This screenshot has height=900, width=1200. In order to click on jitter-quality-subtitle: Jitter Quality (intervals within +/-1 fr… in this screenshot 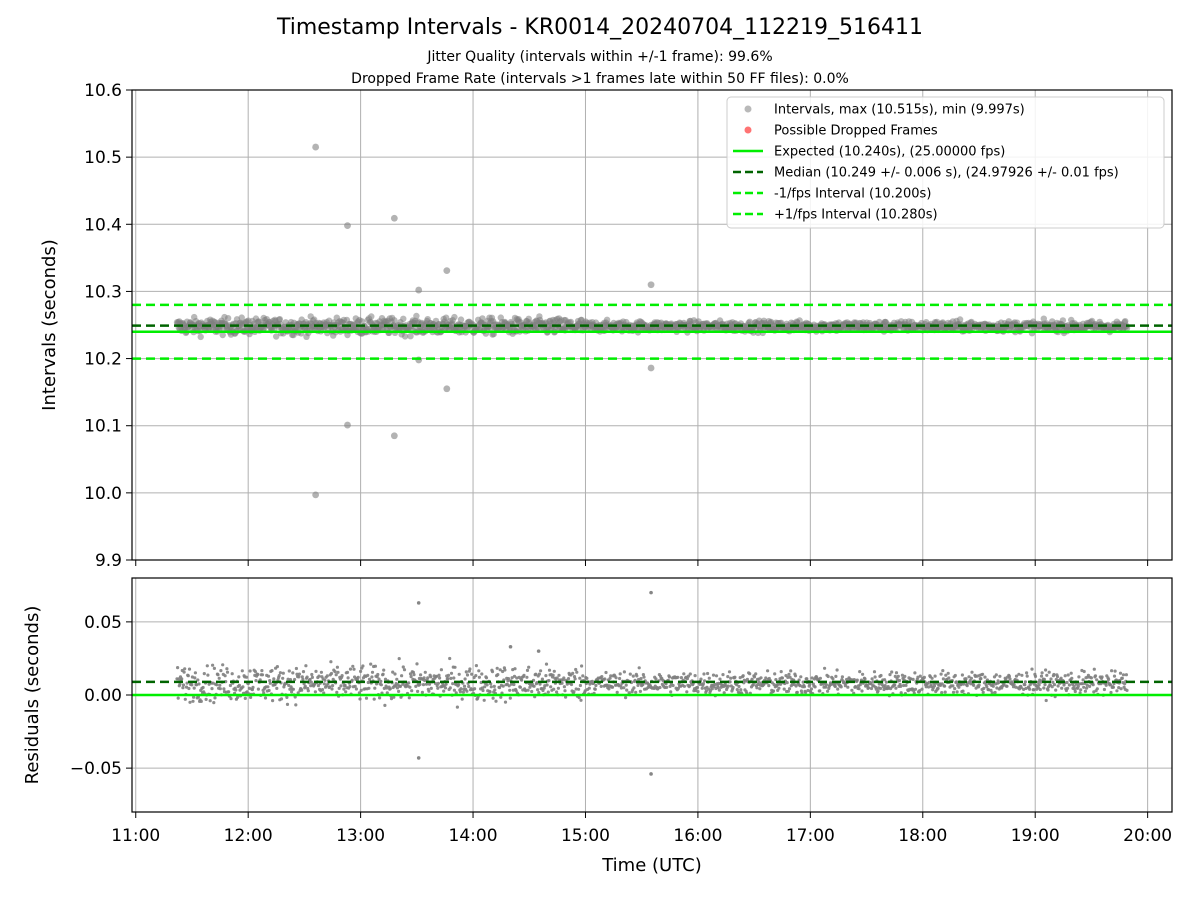, I will do `click(600, 57)`.